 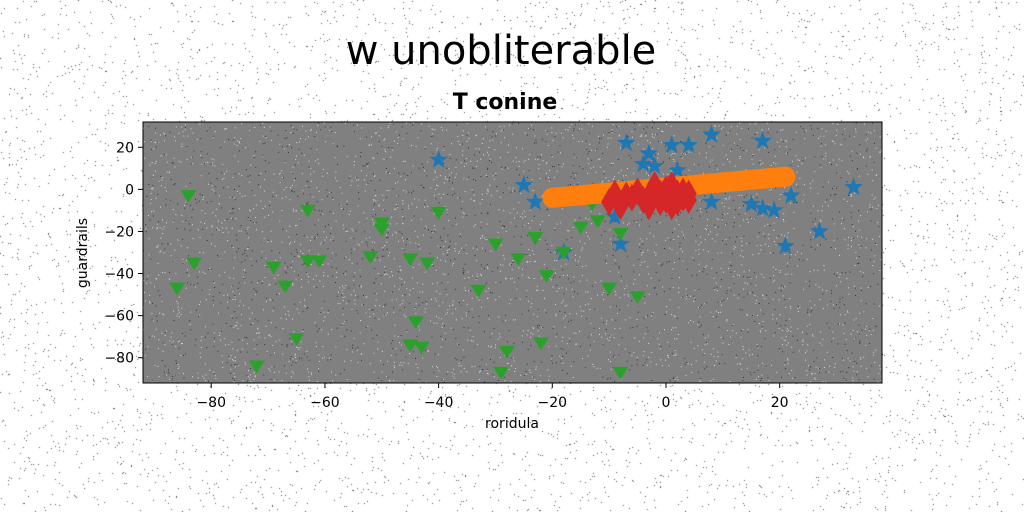 What do you see at coordinates (123, 253) in the screenshot?
I see `y-axis-ticks: 20 0 −20 −40 −60 −80` at bounding box center [123, 253].